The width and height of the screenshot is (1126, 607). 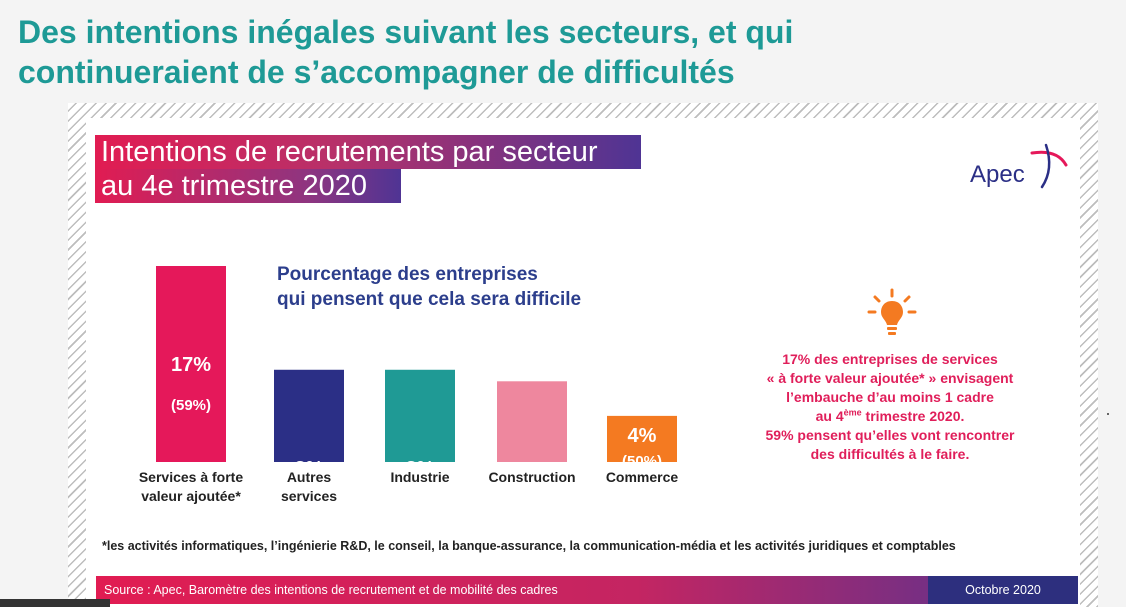 What do you see at coordinates (997, 174) in the screenshot?
I see `apec-logo-text: Apec` at bounding box center [997, 174].